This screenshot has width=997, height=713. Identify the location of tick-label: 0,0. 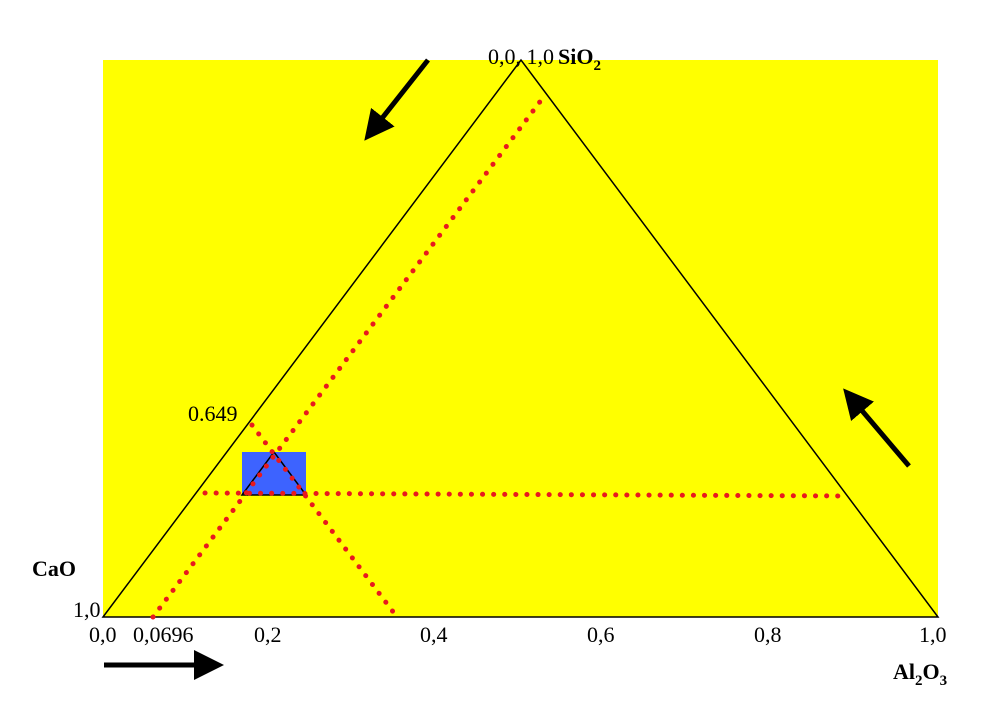
(103, 634).